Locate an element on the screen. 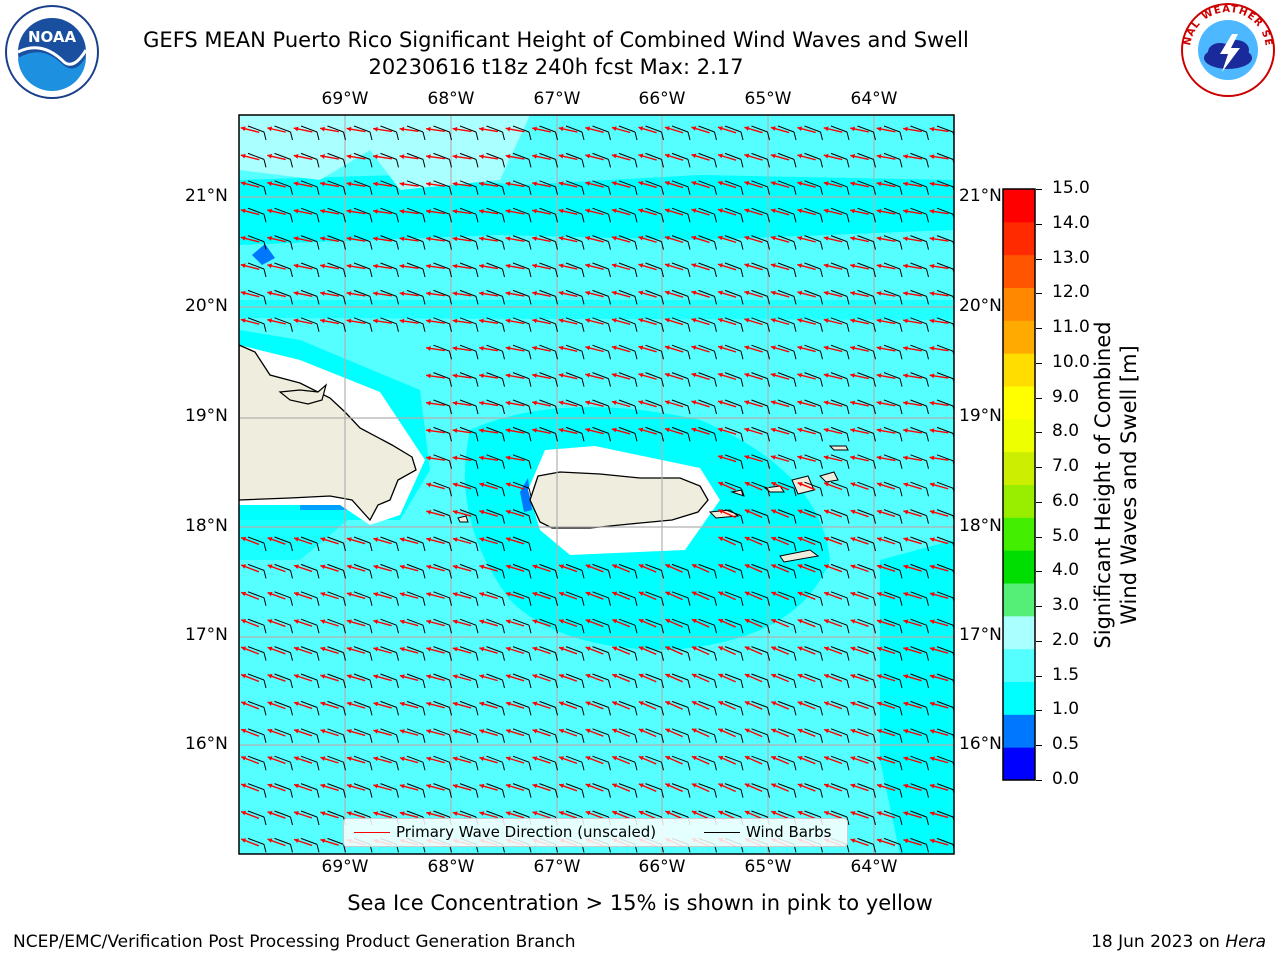 This screenshot has height=960, width=1280. colorbar-title-line1: Significant Height of Combined is located at coordinates (1103, 485).